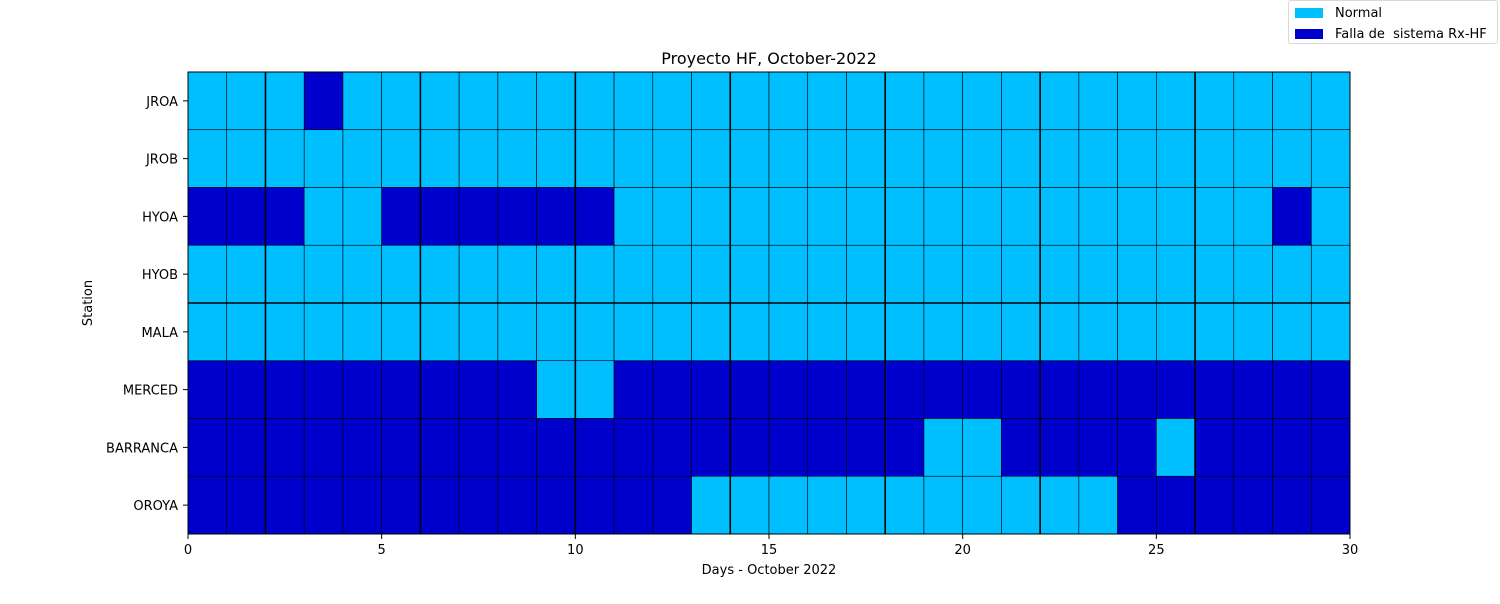  What do you see at coordinates (159, 333) in the screenshot?
I see `y-tick-label-mala: MALA` at bounding box center [159, 333].